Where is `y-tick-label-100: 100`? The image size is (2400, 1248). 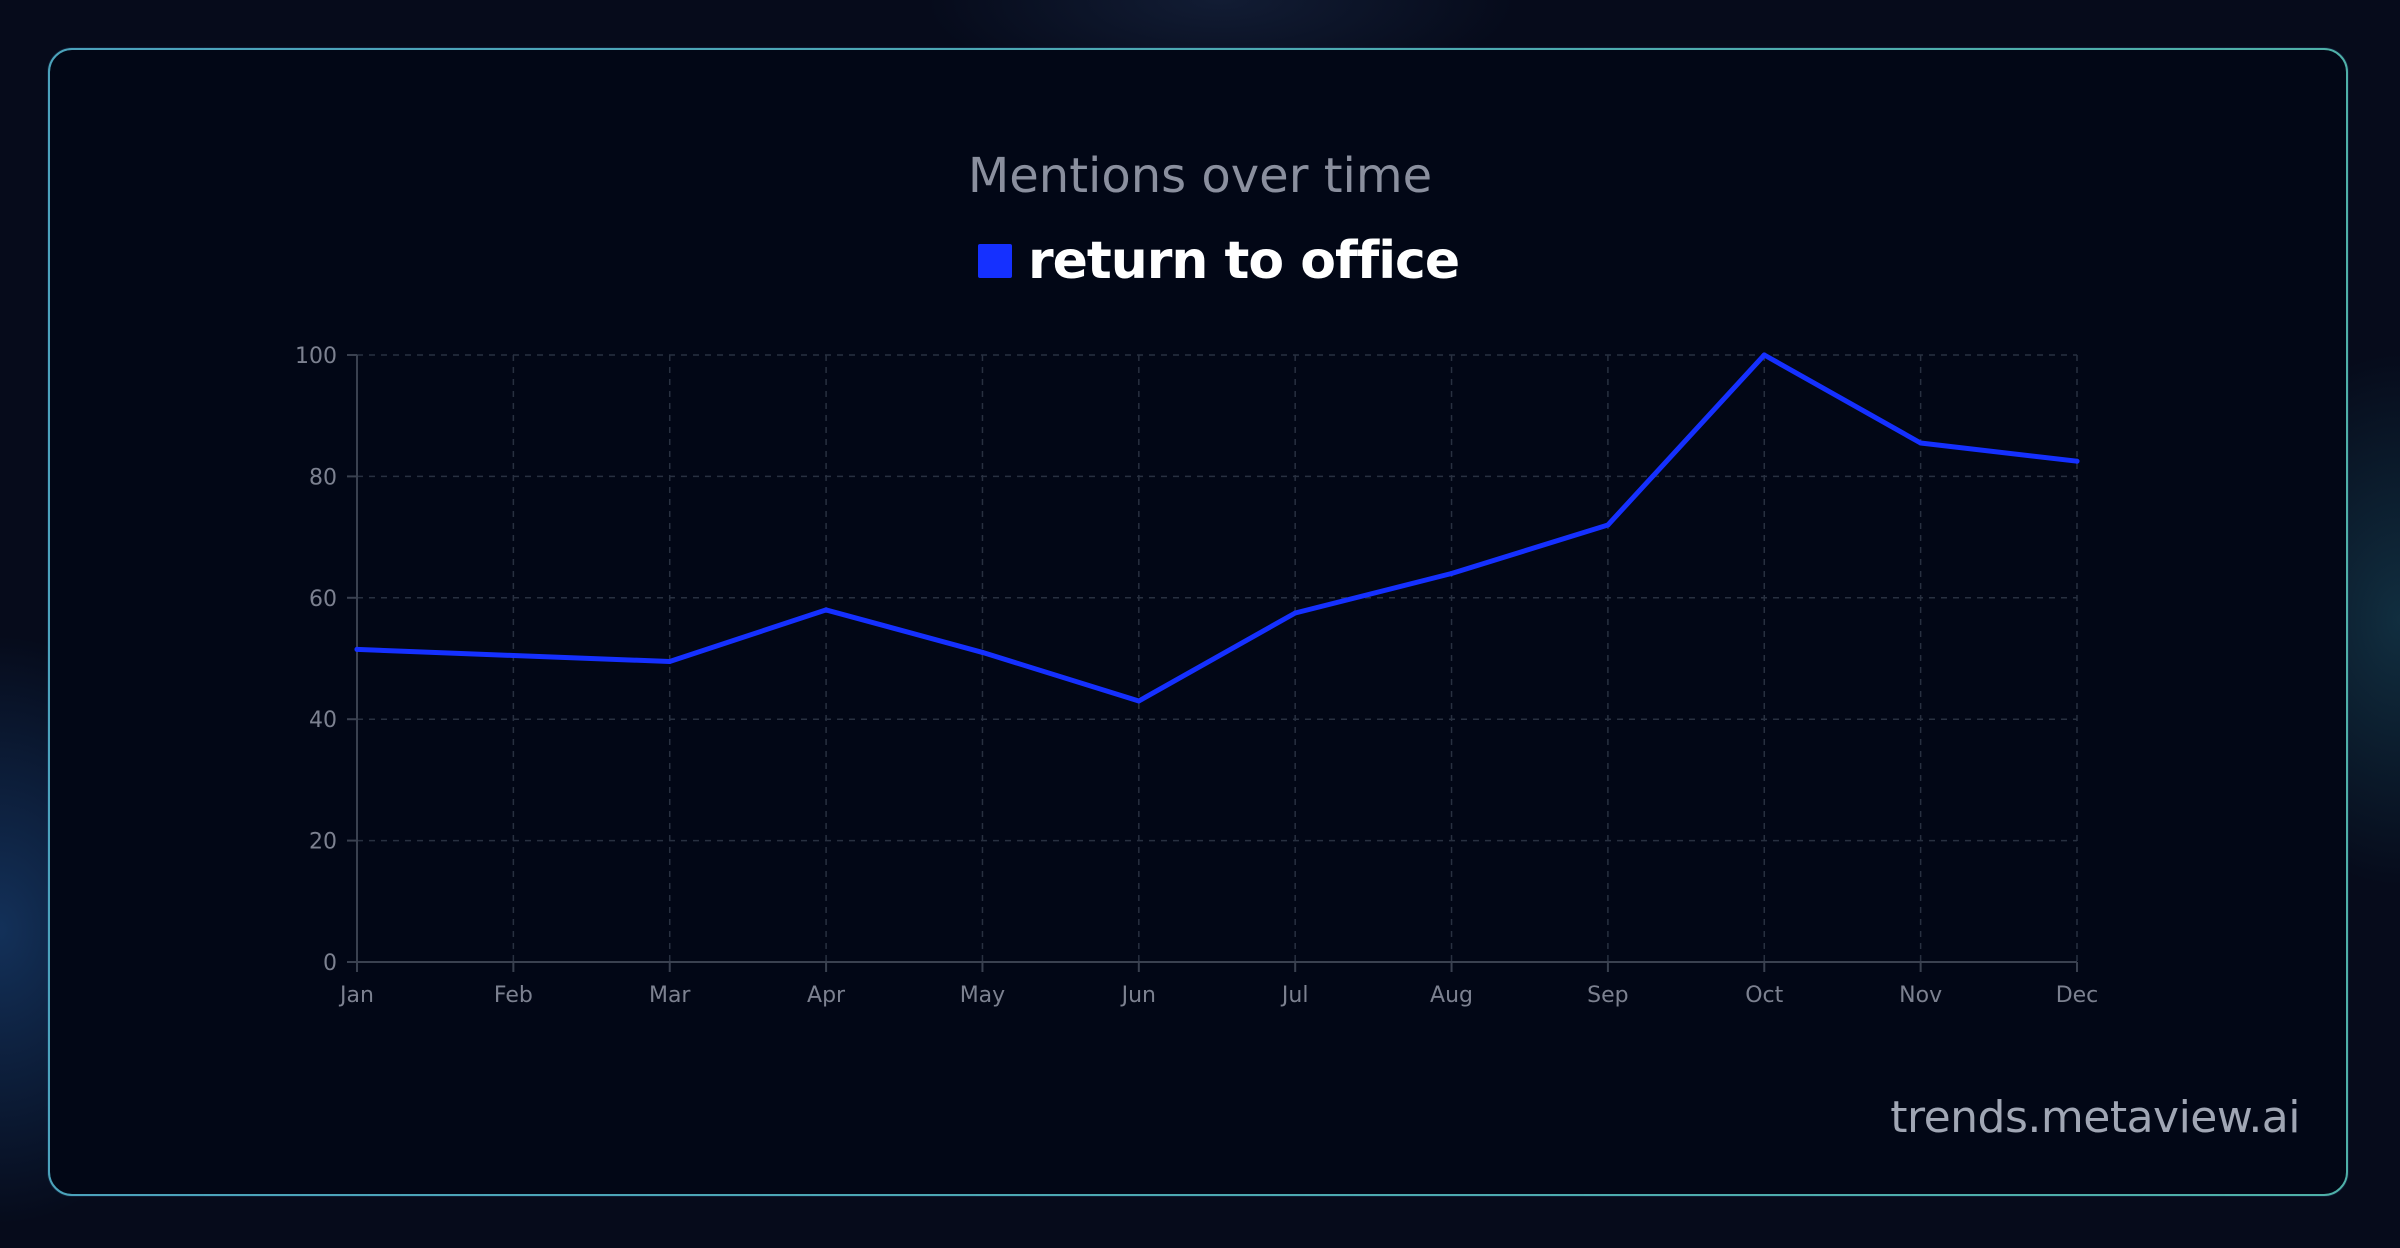
y-tick-label-100: 100 is located at coordinates (316, 356).